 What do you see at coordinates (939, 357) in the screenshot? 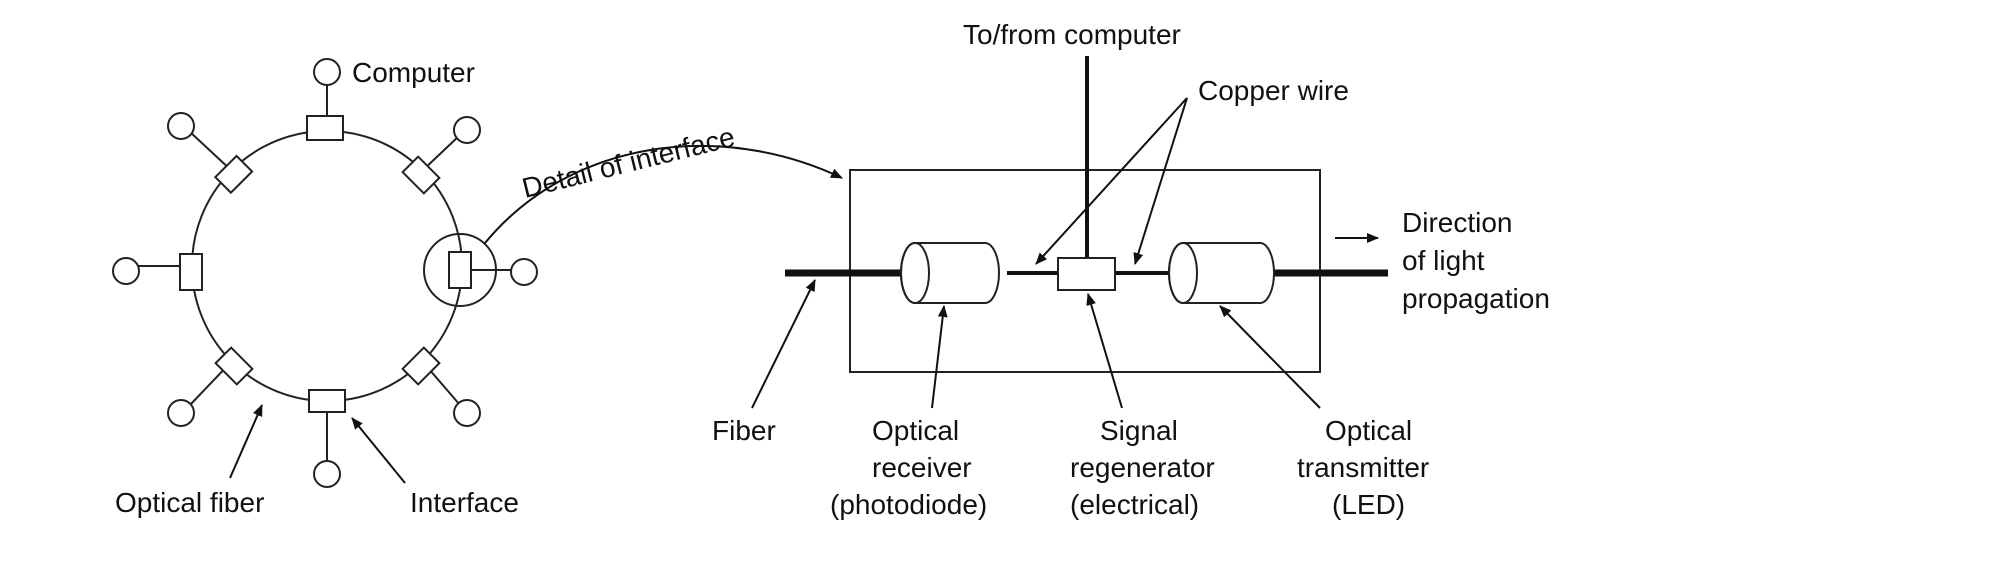
I see `leader-optical-receiver` at bounding box center [939, 357].